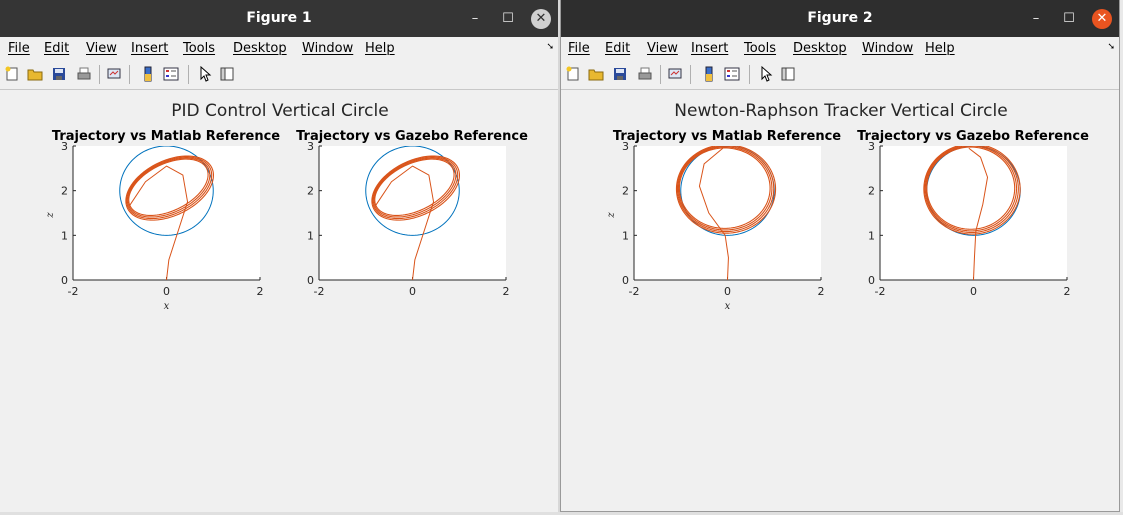  What do you see at coordinates (166, 291) in the screenshot?
I see `x-tick-label: 0` at bounding box center [166, 291].